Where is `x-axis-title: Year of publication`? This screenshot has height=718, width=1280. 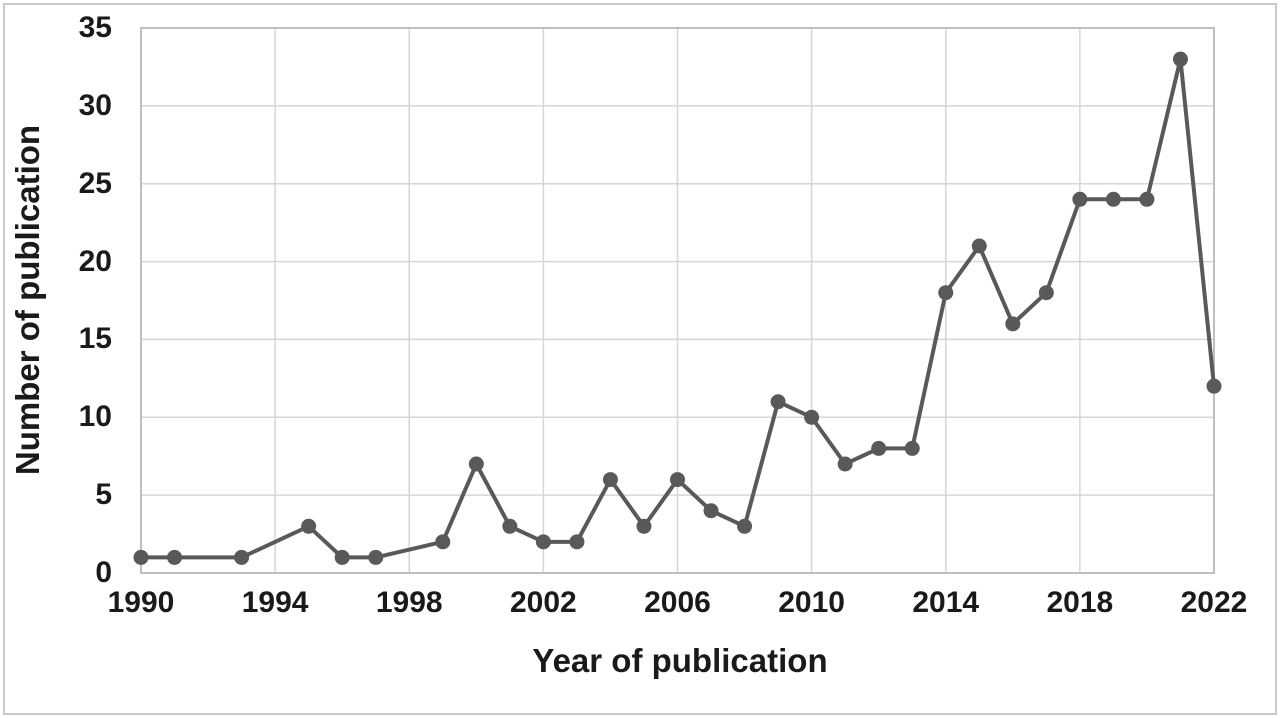 x-axis-title: Year of publication is located at coordinates (680, 660).